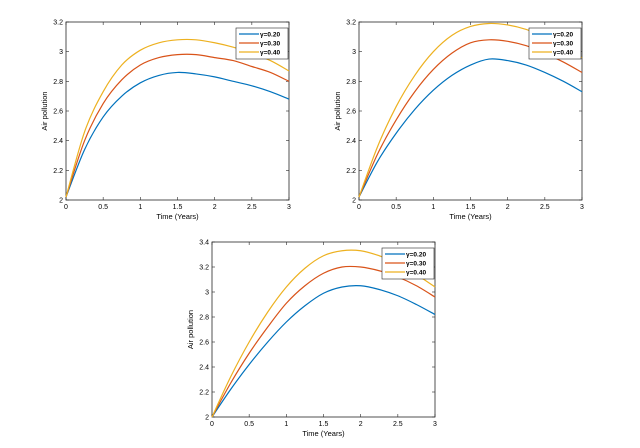  I want to click on legend-box, so click(555, 43).